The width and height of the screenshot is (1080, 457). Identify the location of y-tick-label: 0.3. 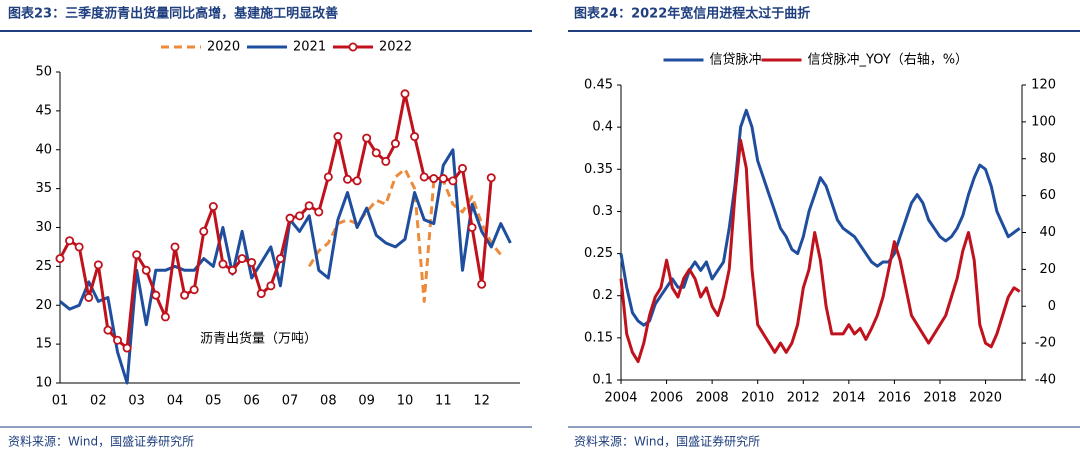
(602, 211).